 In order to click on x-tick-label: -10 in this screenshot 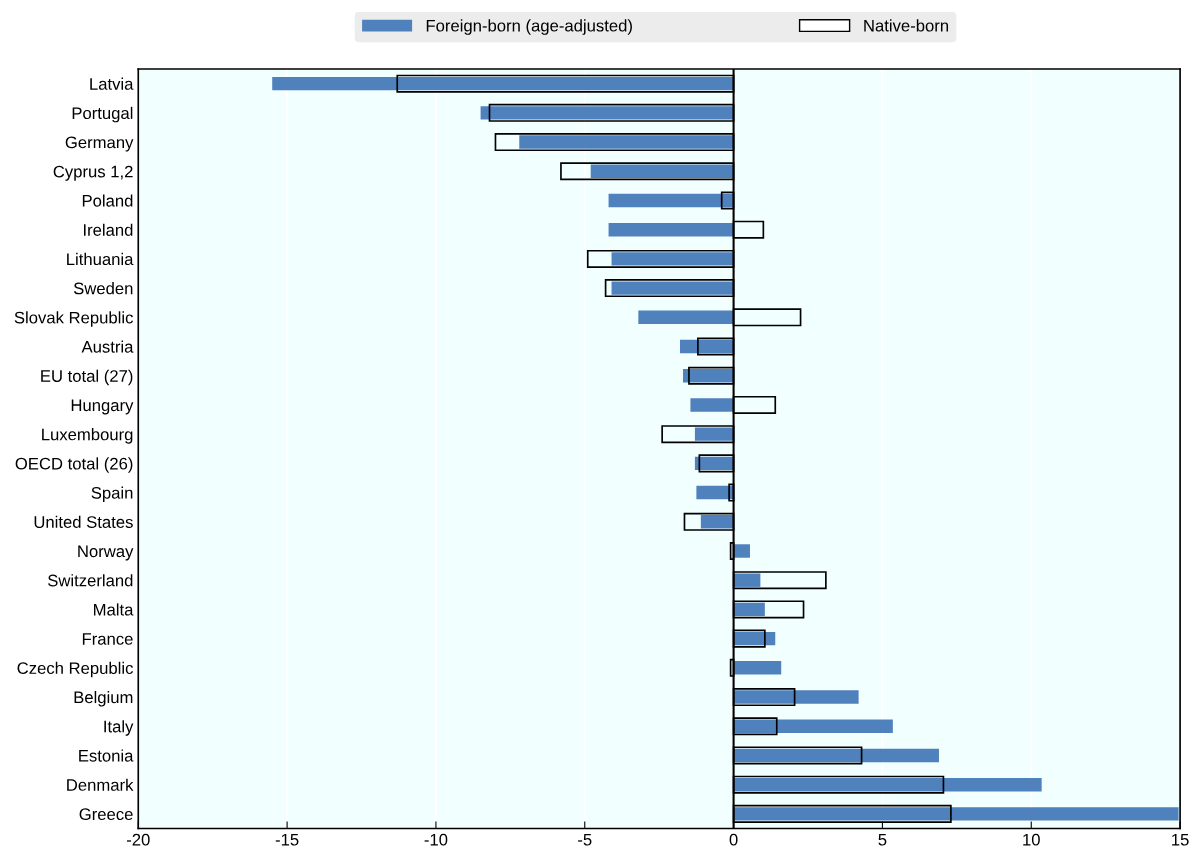, I will do `click(436, 839)`.